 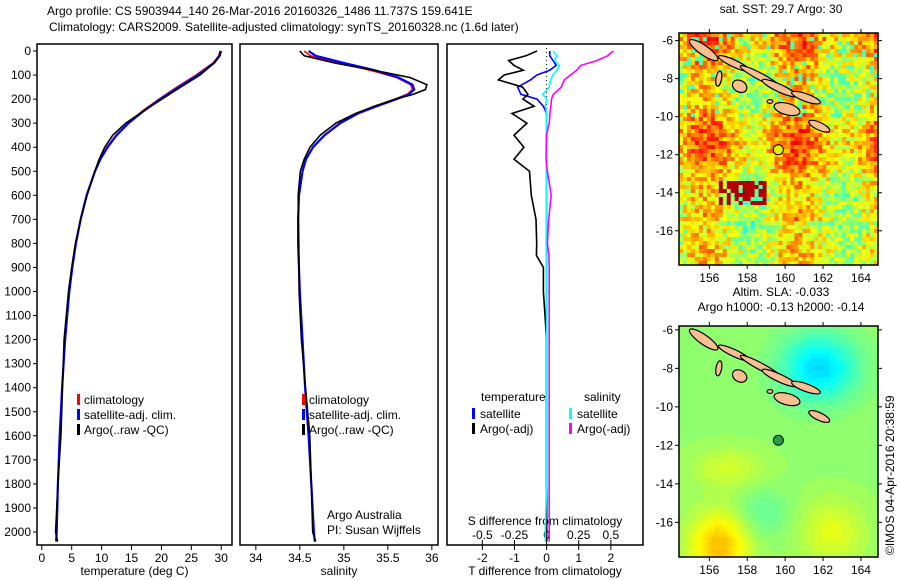 What do you see at coordinates (579, 296) in the screenshot?
I see `diff-line-salinity-argo--adj-` at bounding box center [579, 296].